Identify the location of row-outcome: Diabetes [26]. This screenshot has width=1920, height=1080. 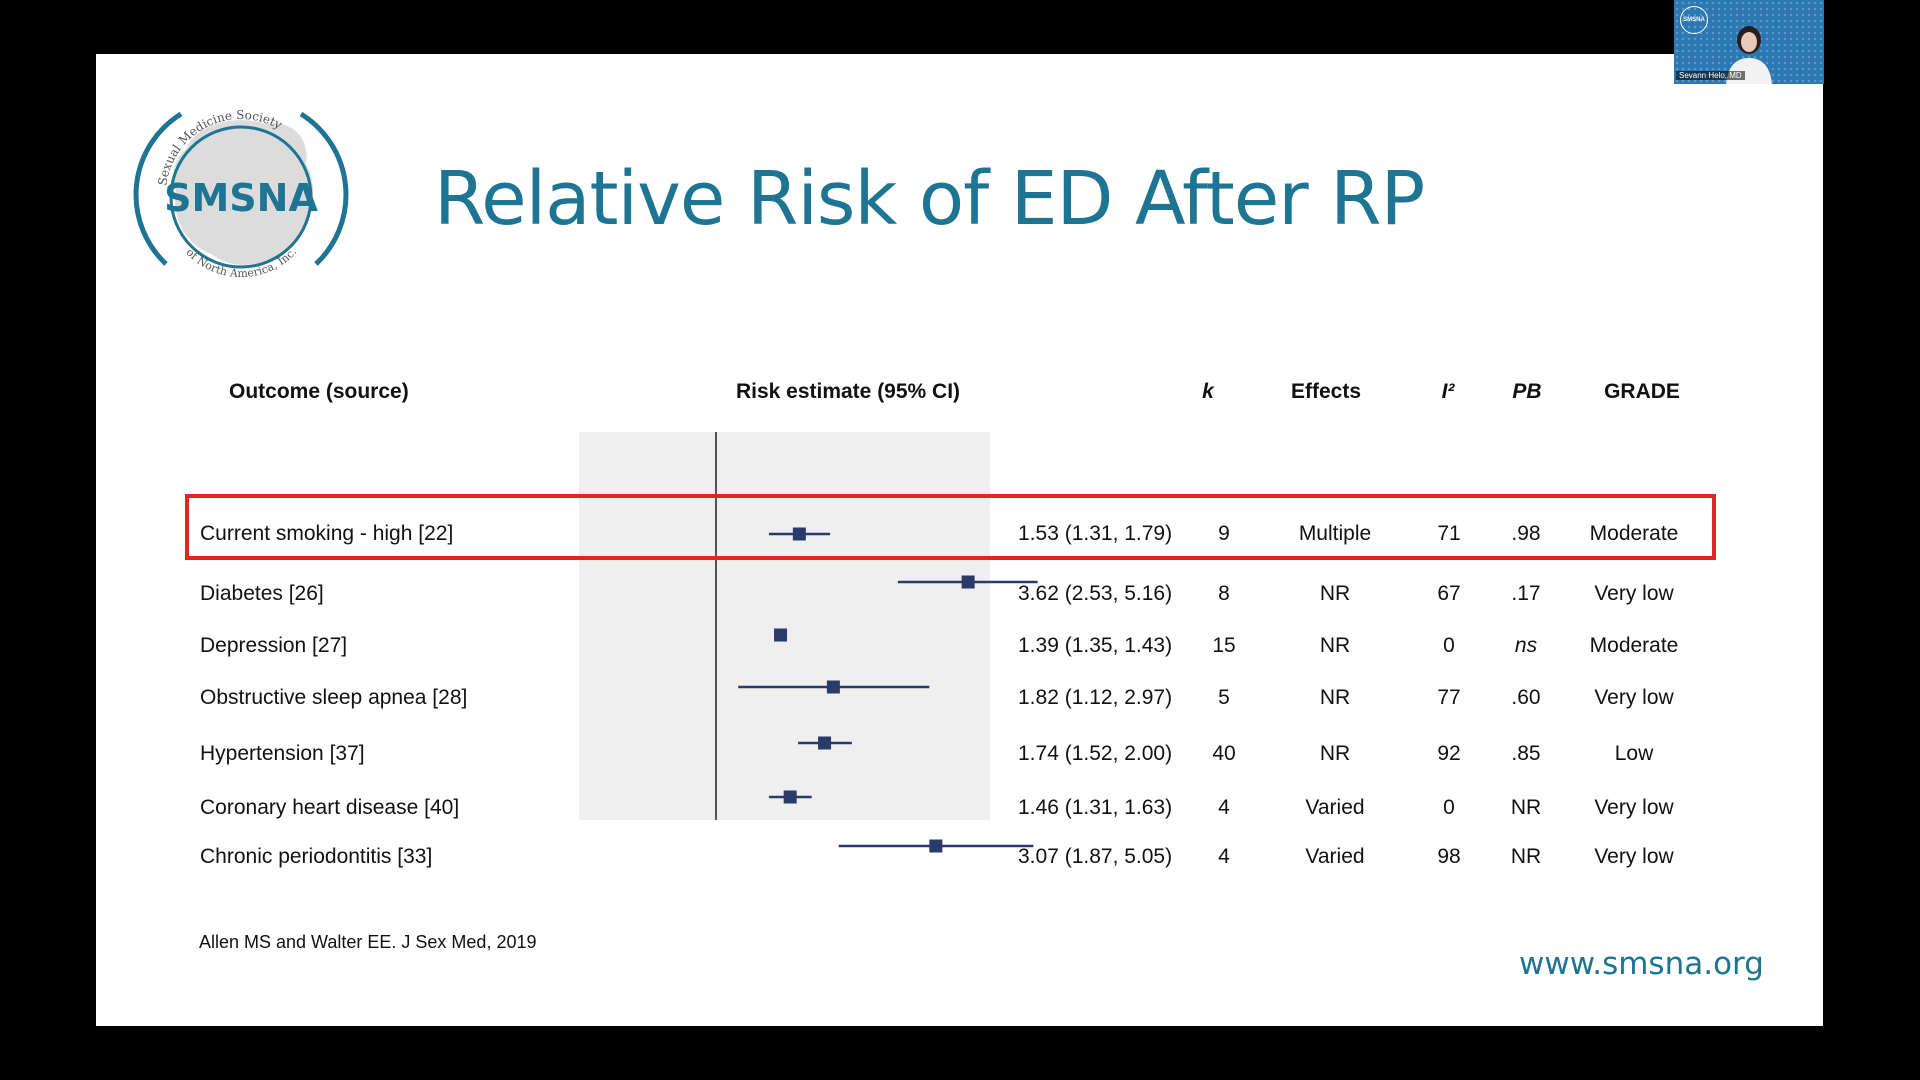
(262, 593).